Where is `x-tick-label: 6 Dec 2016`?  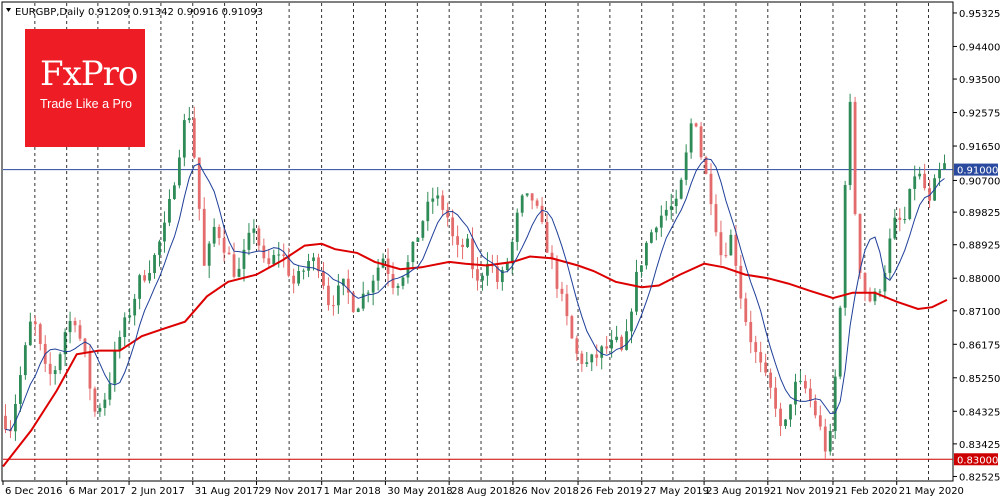
x-tick-label: 6 Dec 2016 is located at coordinates (34, 491).